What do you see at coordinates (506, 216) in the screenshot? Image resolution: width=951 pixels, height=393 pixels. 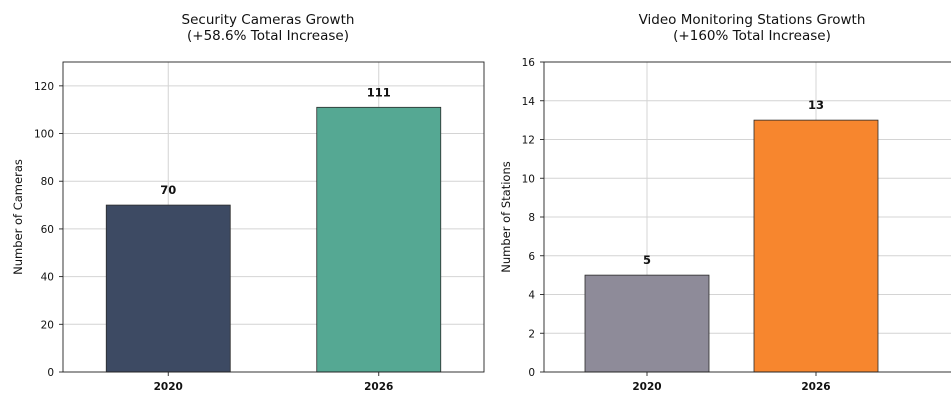 I see `y-axis-label: Number of Stations` at bounding box center [506, 216].